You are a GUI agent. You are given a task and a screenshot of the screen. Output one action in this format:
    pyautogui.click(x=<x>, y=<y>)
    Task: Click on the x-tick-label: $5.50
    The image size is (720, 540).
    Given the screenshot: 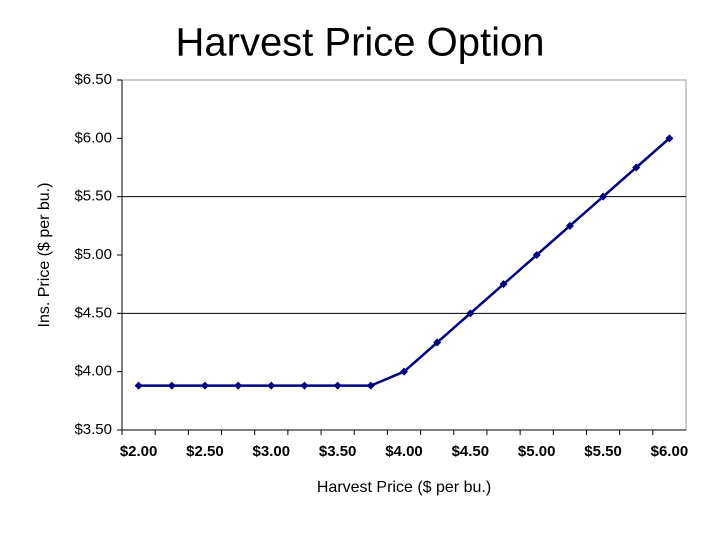 What is the action you would take?
    pyautogui.click(x=603, y=451)
    